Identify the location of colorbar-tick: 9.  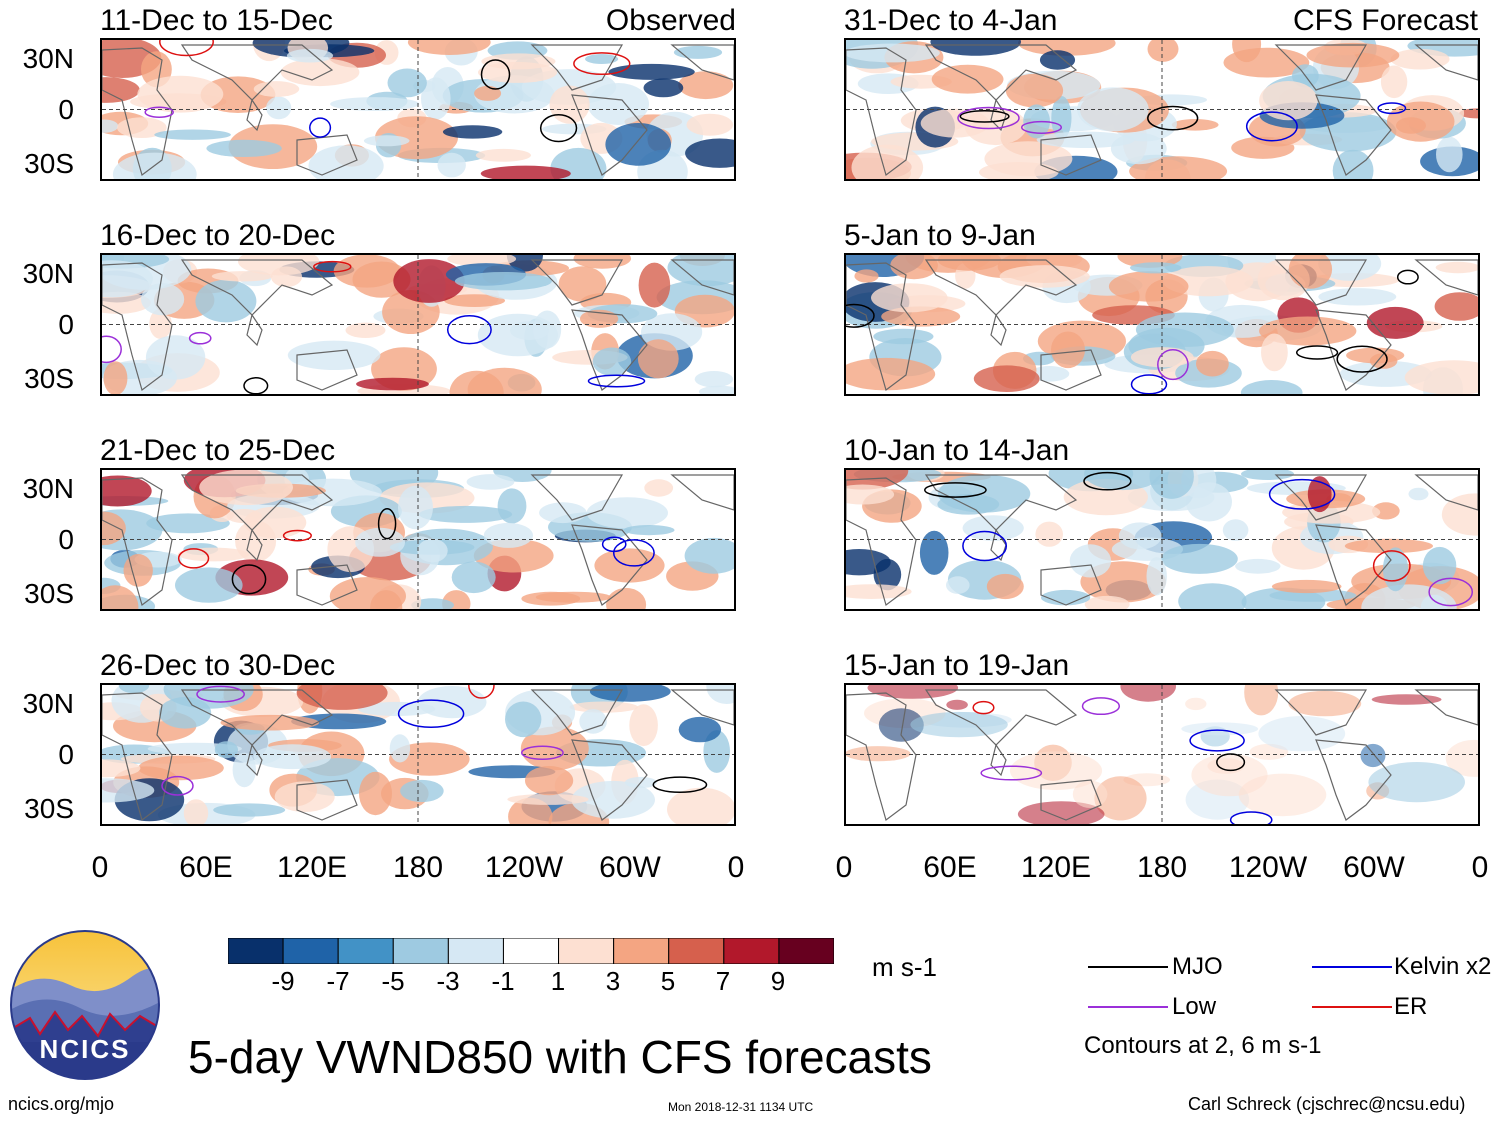
(778, 981).